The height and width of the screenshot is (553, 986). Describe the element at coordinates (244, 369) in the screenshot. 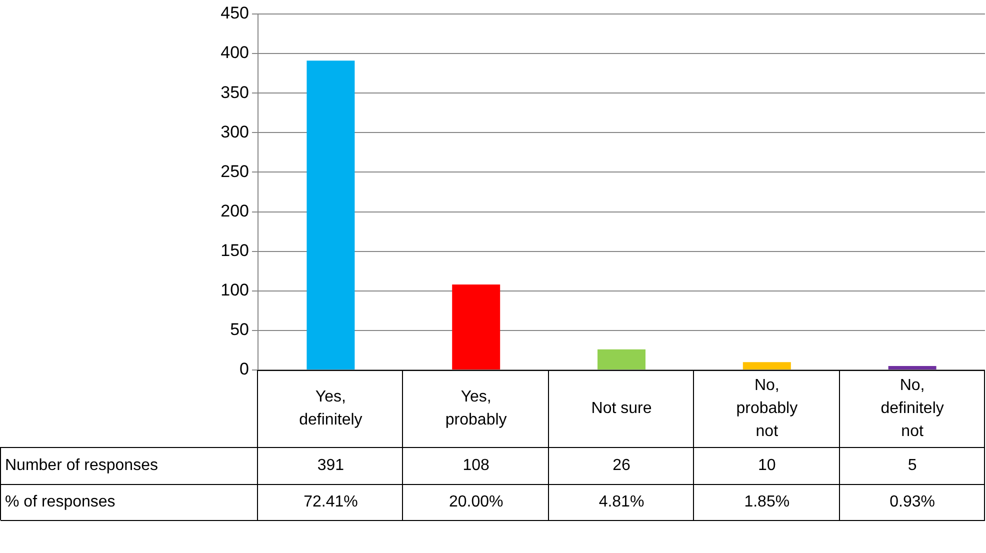

I see `y-tick-label: 0` at that location.